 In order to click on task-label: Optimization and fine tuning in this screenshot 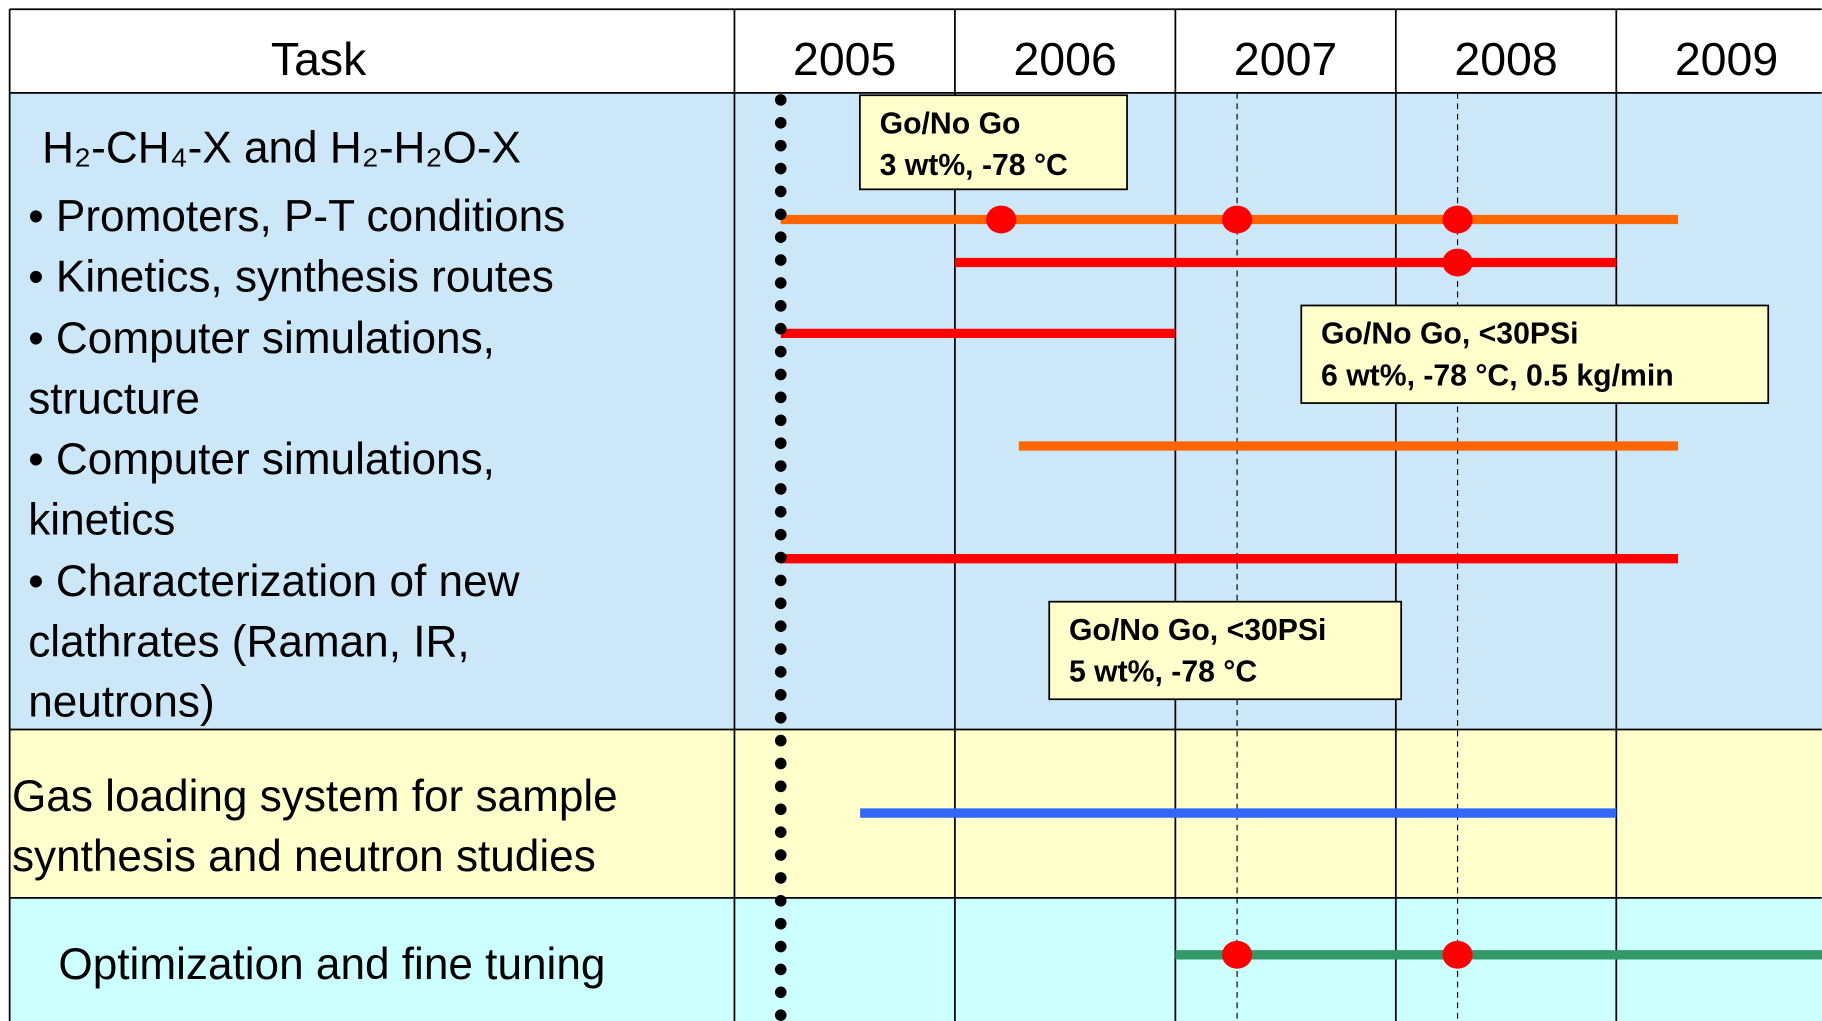, I will do `click(331, 964)`.